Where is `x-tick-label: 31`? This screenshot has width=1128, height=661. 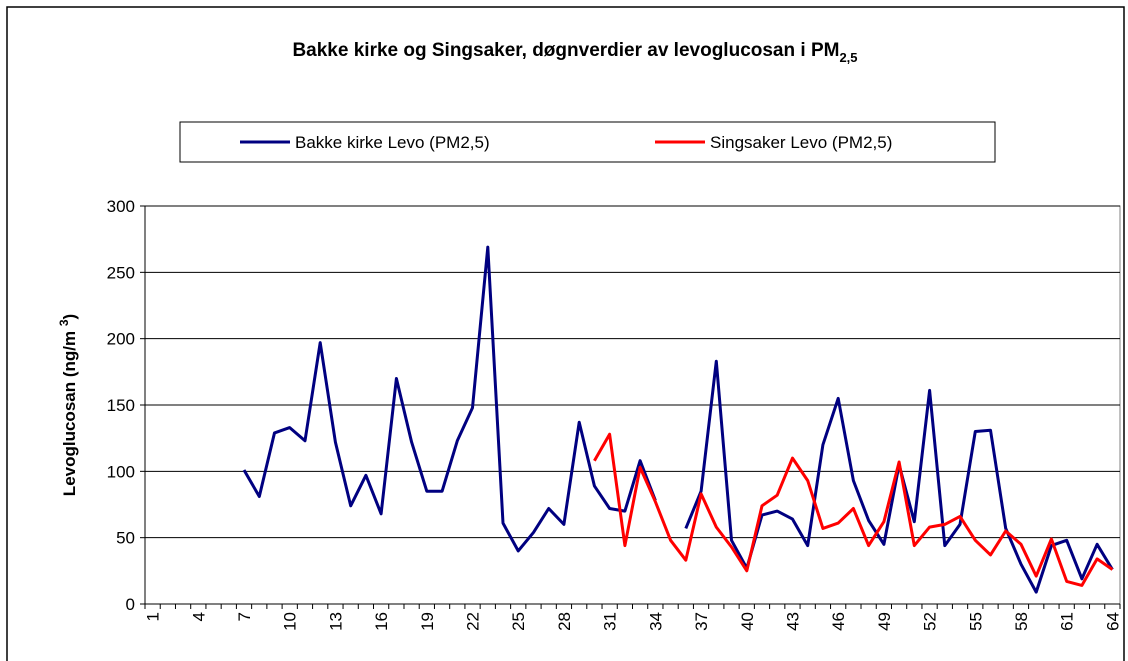
x-tick-label: 31 is located at coordinates (610, 621).